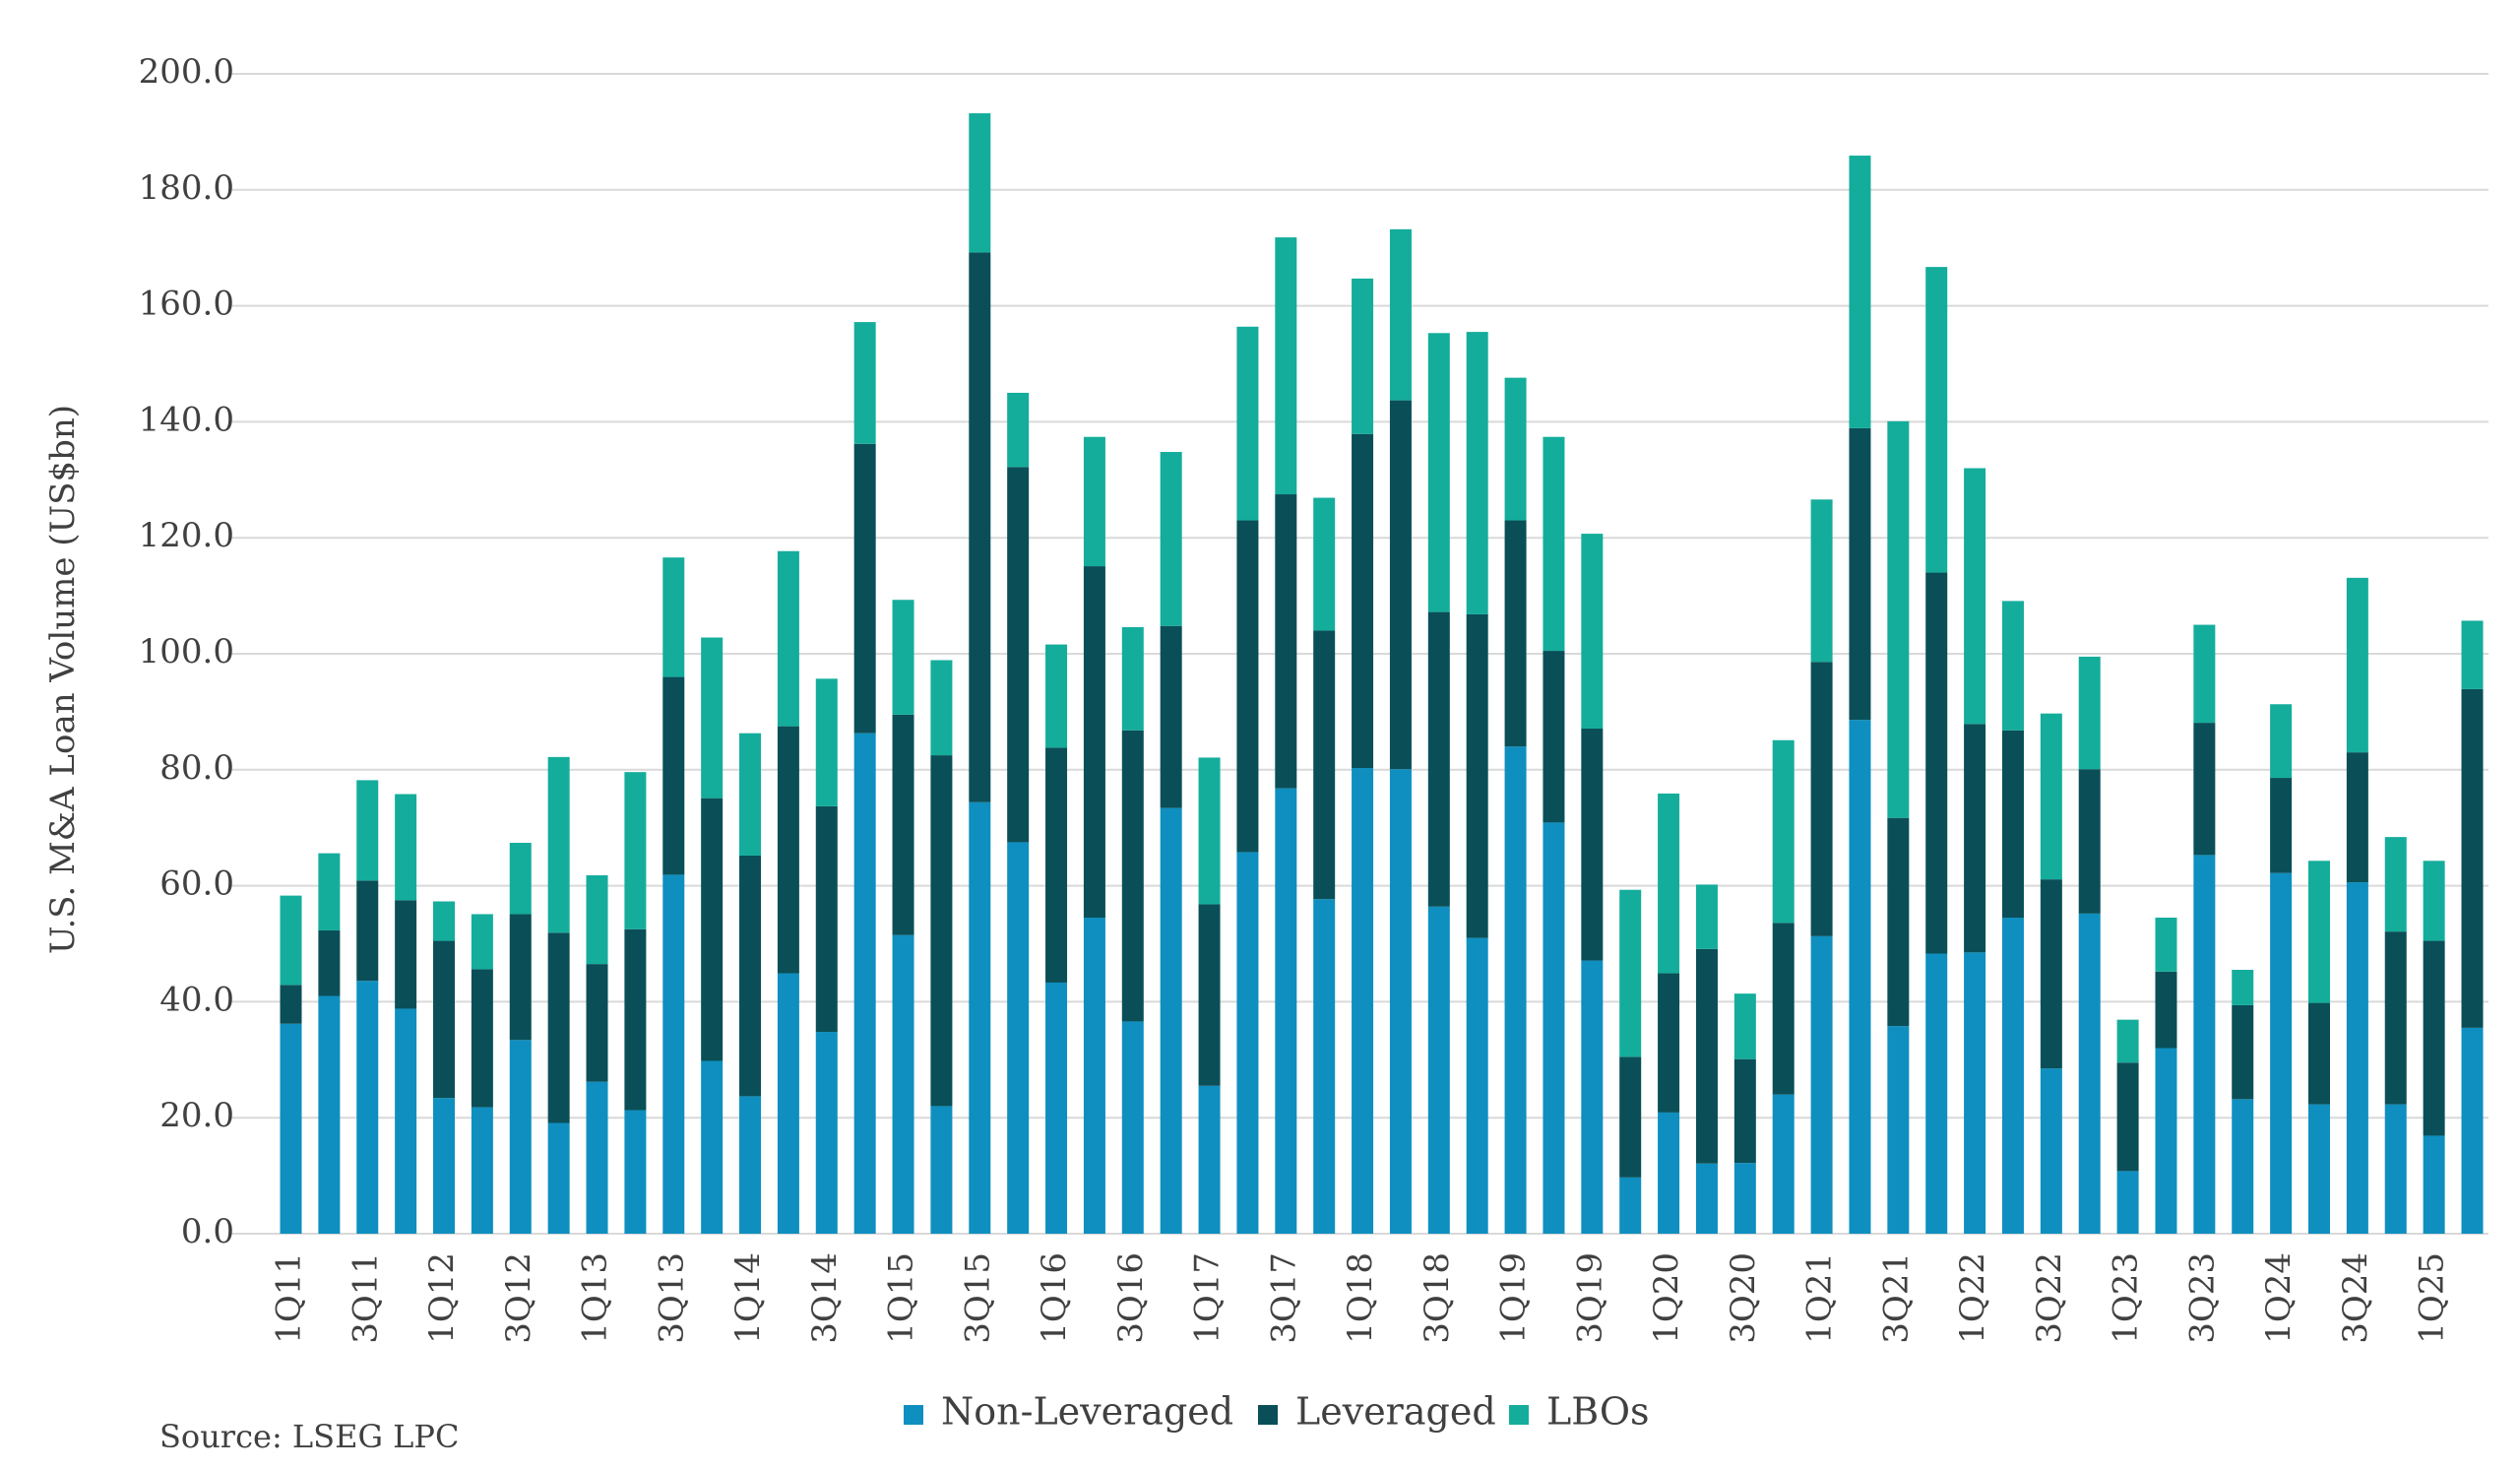 Image resolution: width=2520 pixels, height=1470 pixels. Describe the element at coordinates (864, 383) in the screenshot. I see `bar-segment-lbos: 4Q14 LBOs: 21` at that location.